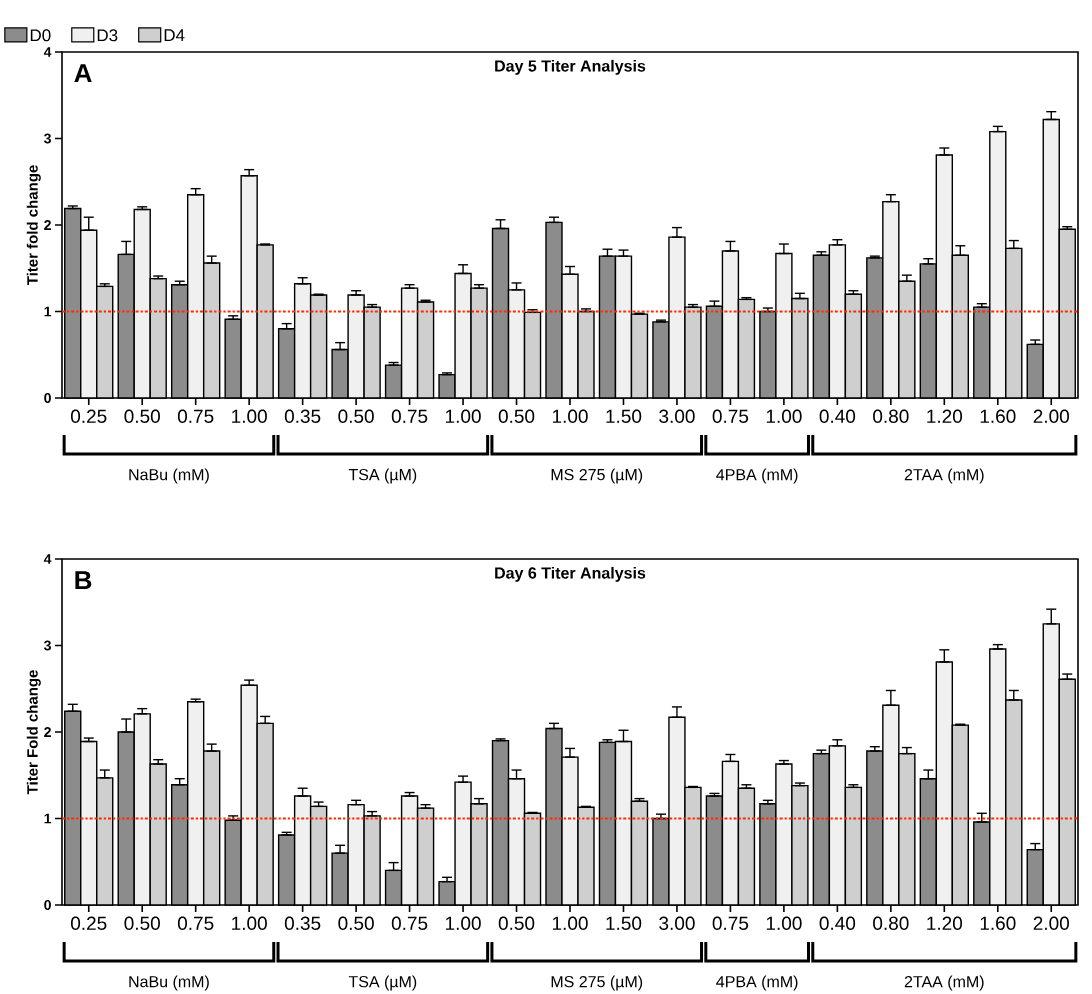  Describe the element at coordinates (33, 732) in the screenshot. I see `y-axis-title: Titer Fold change` at that location.